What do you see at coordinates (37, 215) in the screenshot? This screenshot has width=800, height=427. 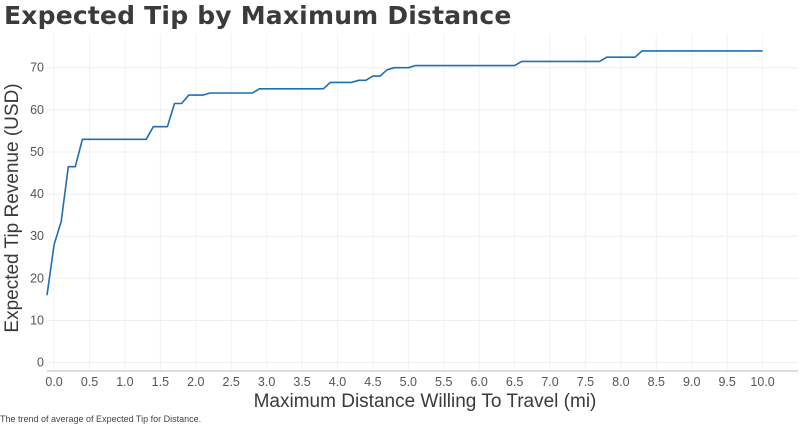 I see `y-tick-labels: 0 10 20 30 40 50 60 70` at bounding box center [37, 215].